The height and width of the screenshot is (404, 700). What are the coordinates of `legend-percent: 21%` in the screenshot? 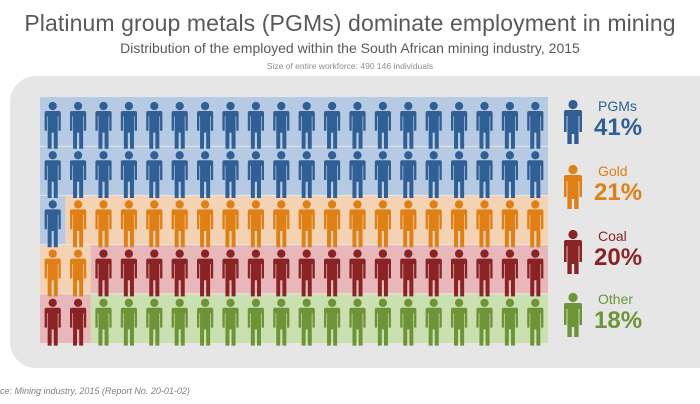 It's located at (618, 192).